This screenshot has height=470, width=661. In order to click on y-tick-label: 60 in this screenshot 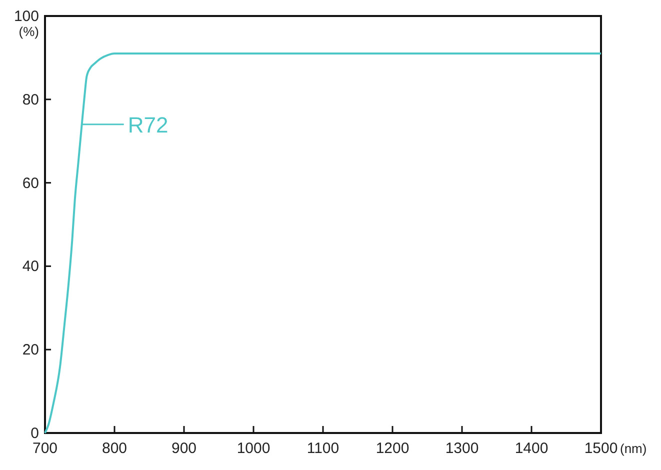, I will do `click(30, 183)`.